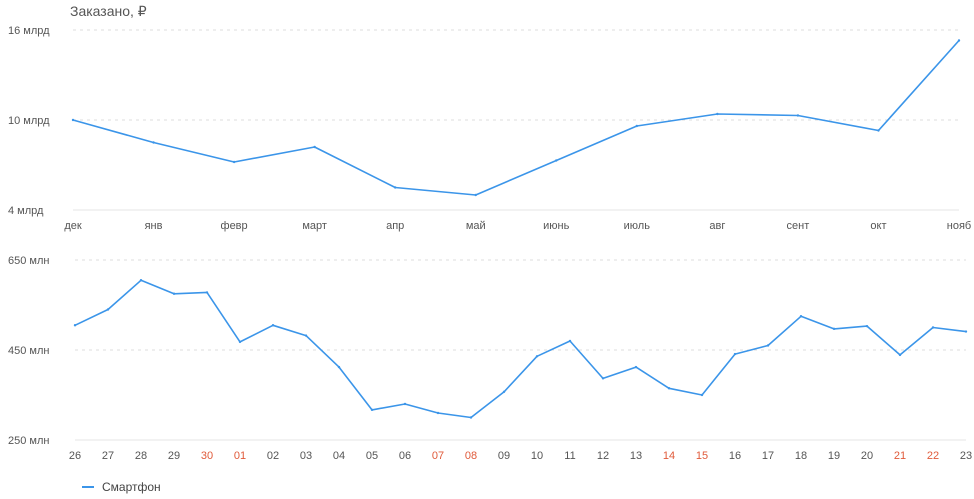  Describe the element at coordinates (88, 487) in the screenshot. I see `legend-swatch` at that location.